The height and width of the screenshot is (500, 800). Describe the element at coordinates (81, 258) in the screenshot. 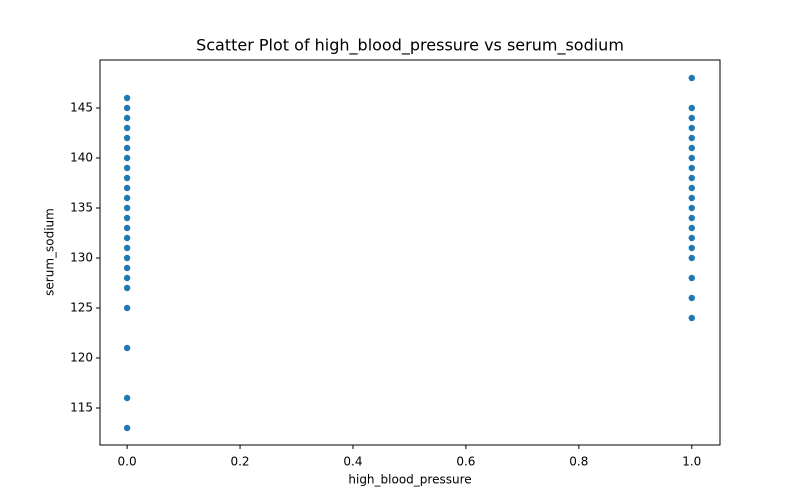

I see `y-tick-label: 130` at that location.